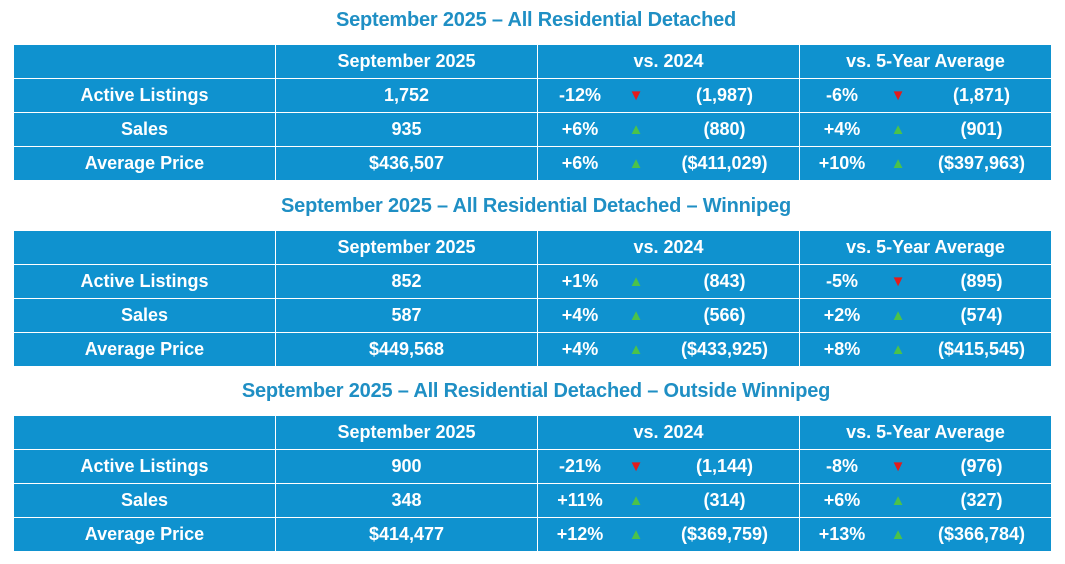 The image size is (1065, 564). Describe the element at coordinates (925, 163) in the screenshot. I see `vs-avg-cell: +10% ▲ ($397,963)` at that location.